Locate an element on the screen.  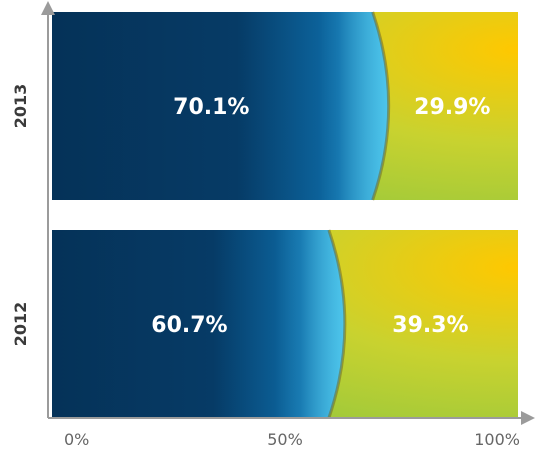
x-tick-label-0: 0% is located at coordinates (76, 439).